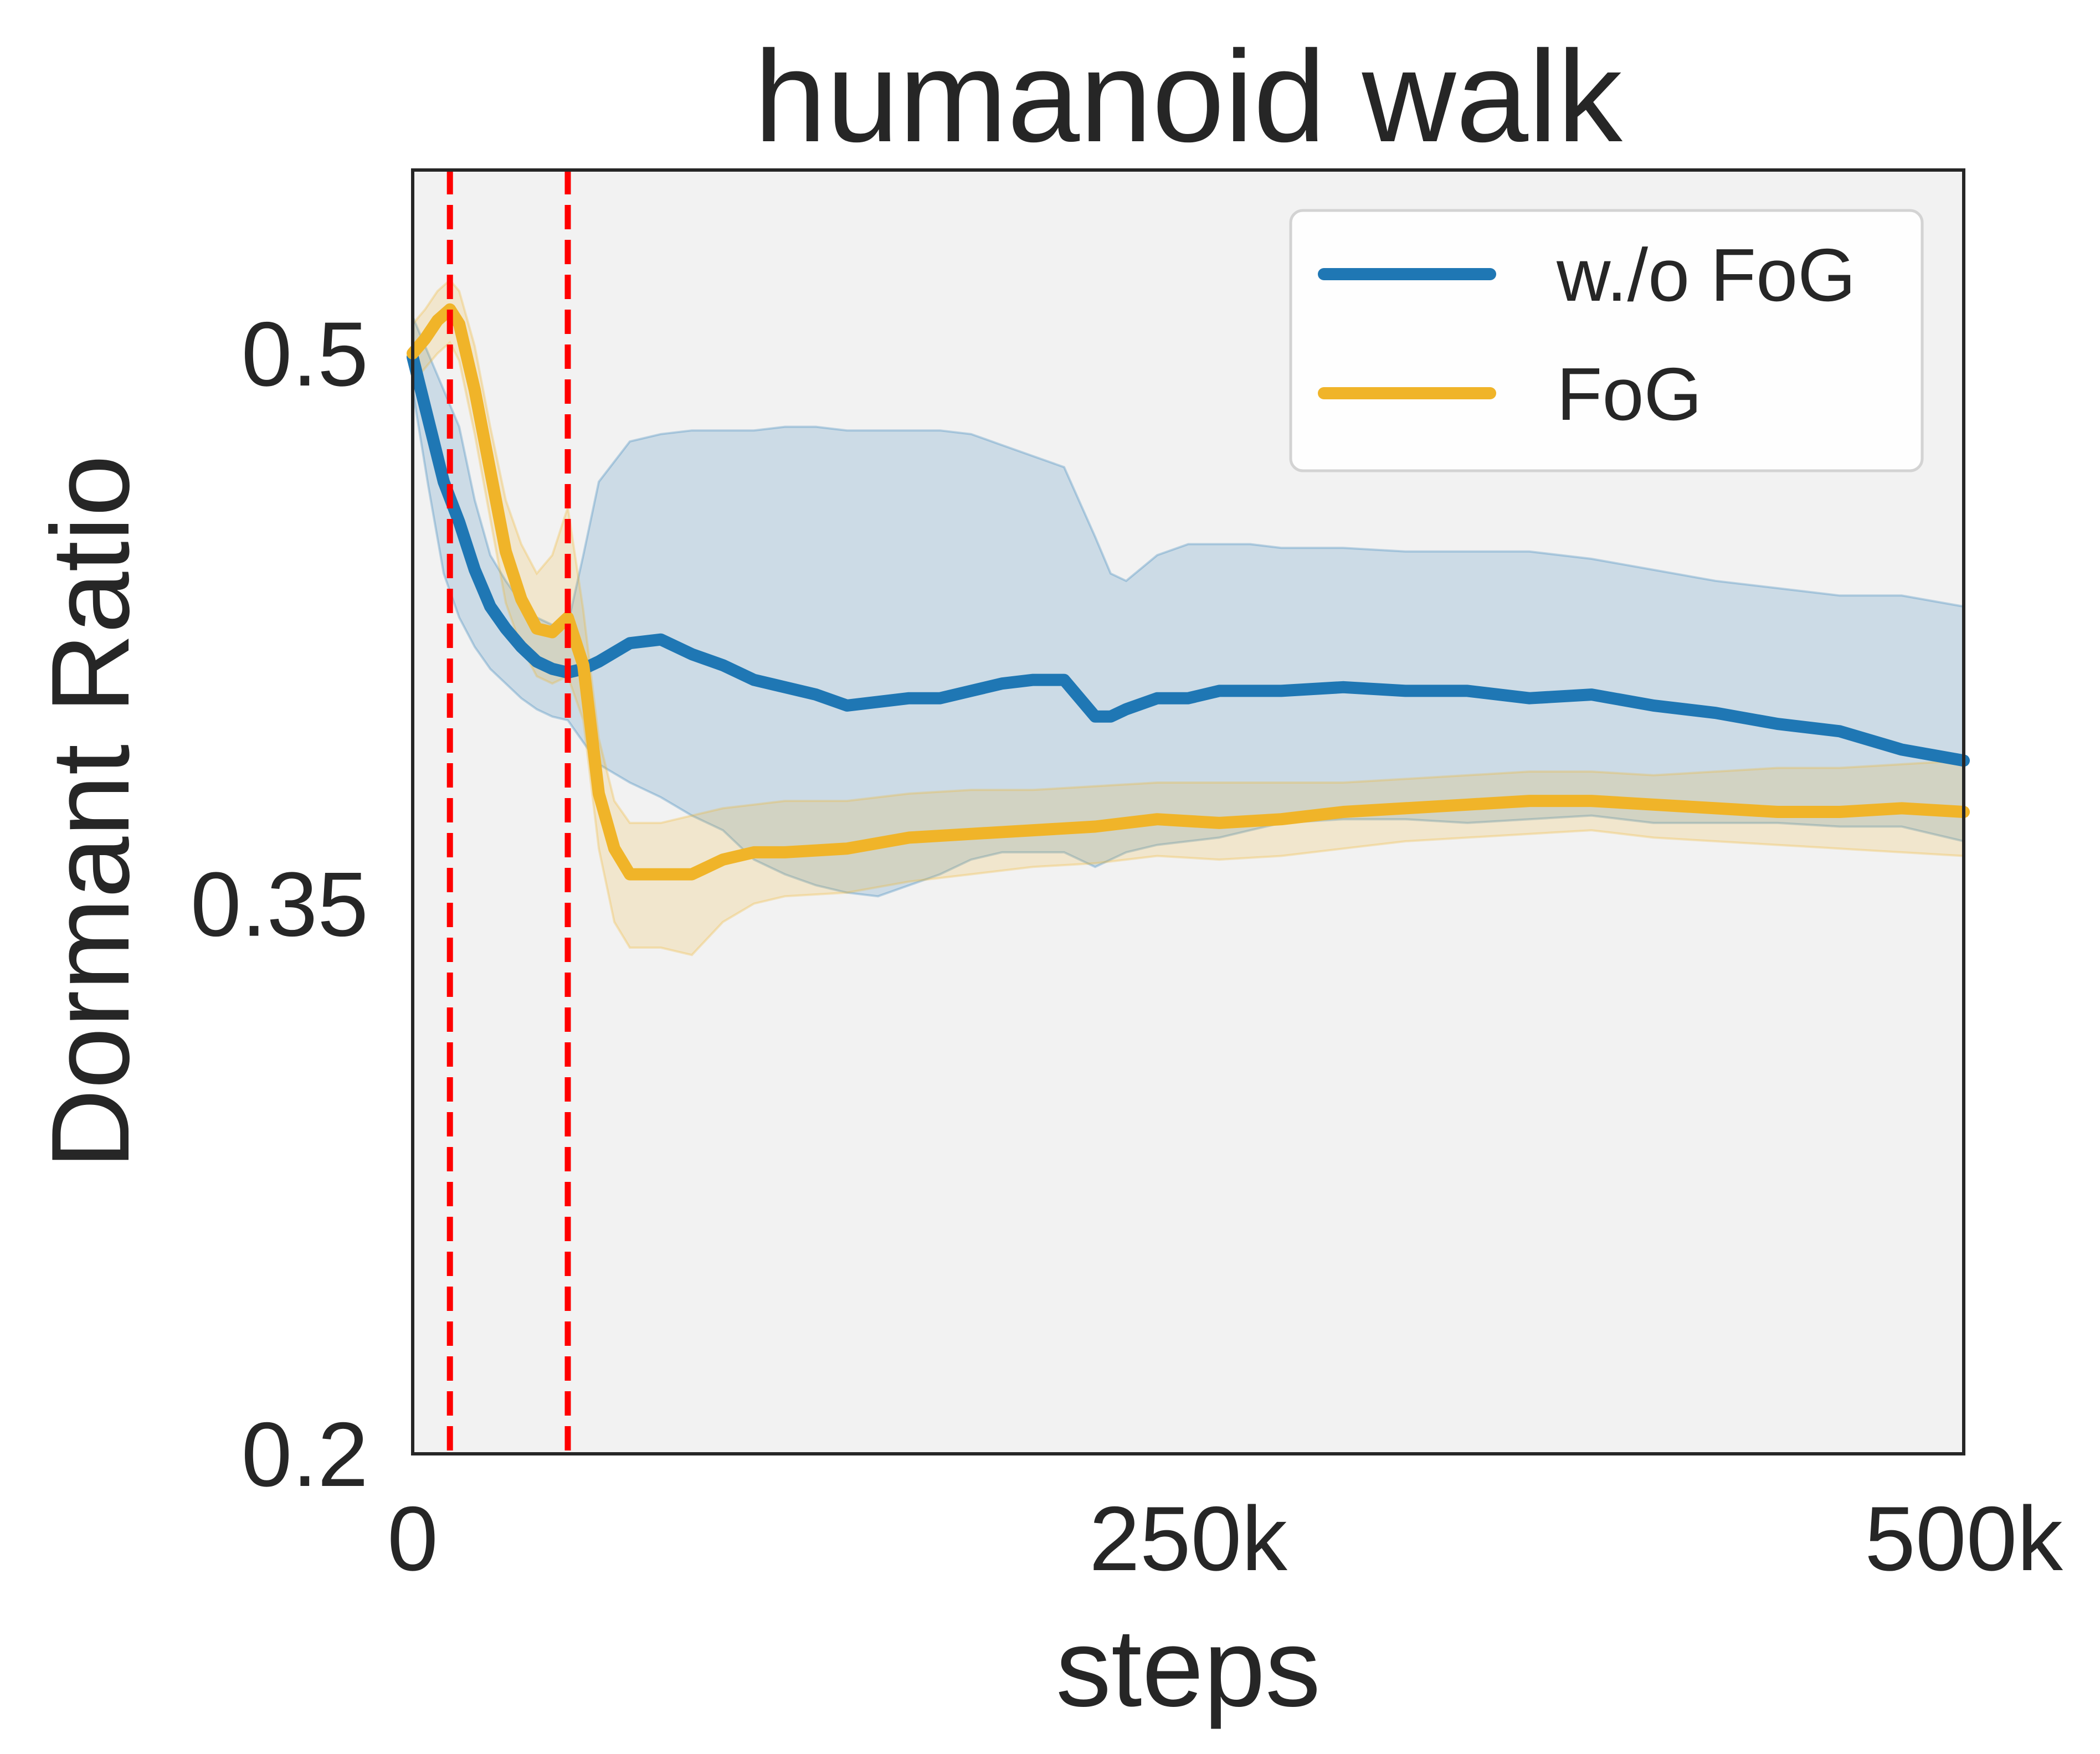 The image size is (2100, 1754). I want to click on y-tick-label-2: 0.5, so click(305, 354).